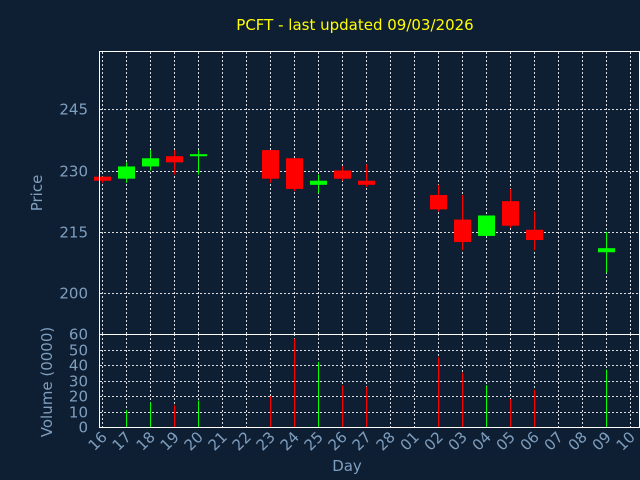 The image size is (640, 480). I want to click on volume-tick-label: 10, so click(78, 413).